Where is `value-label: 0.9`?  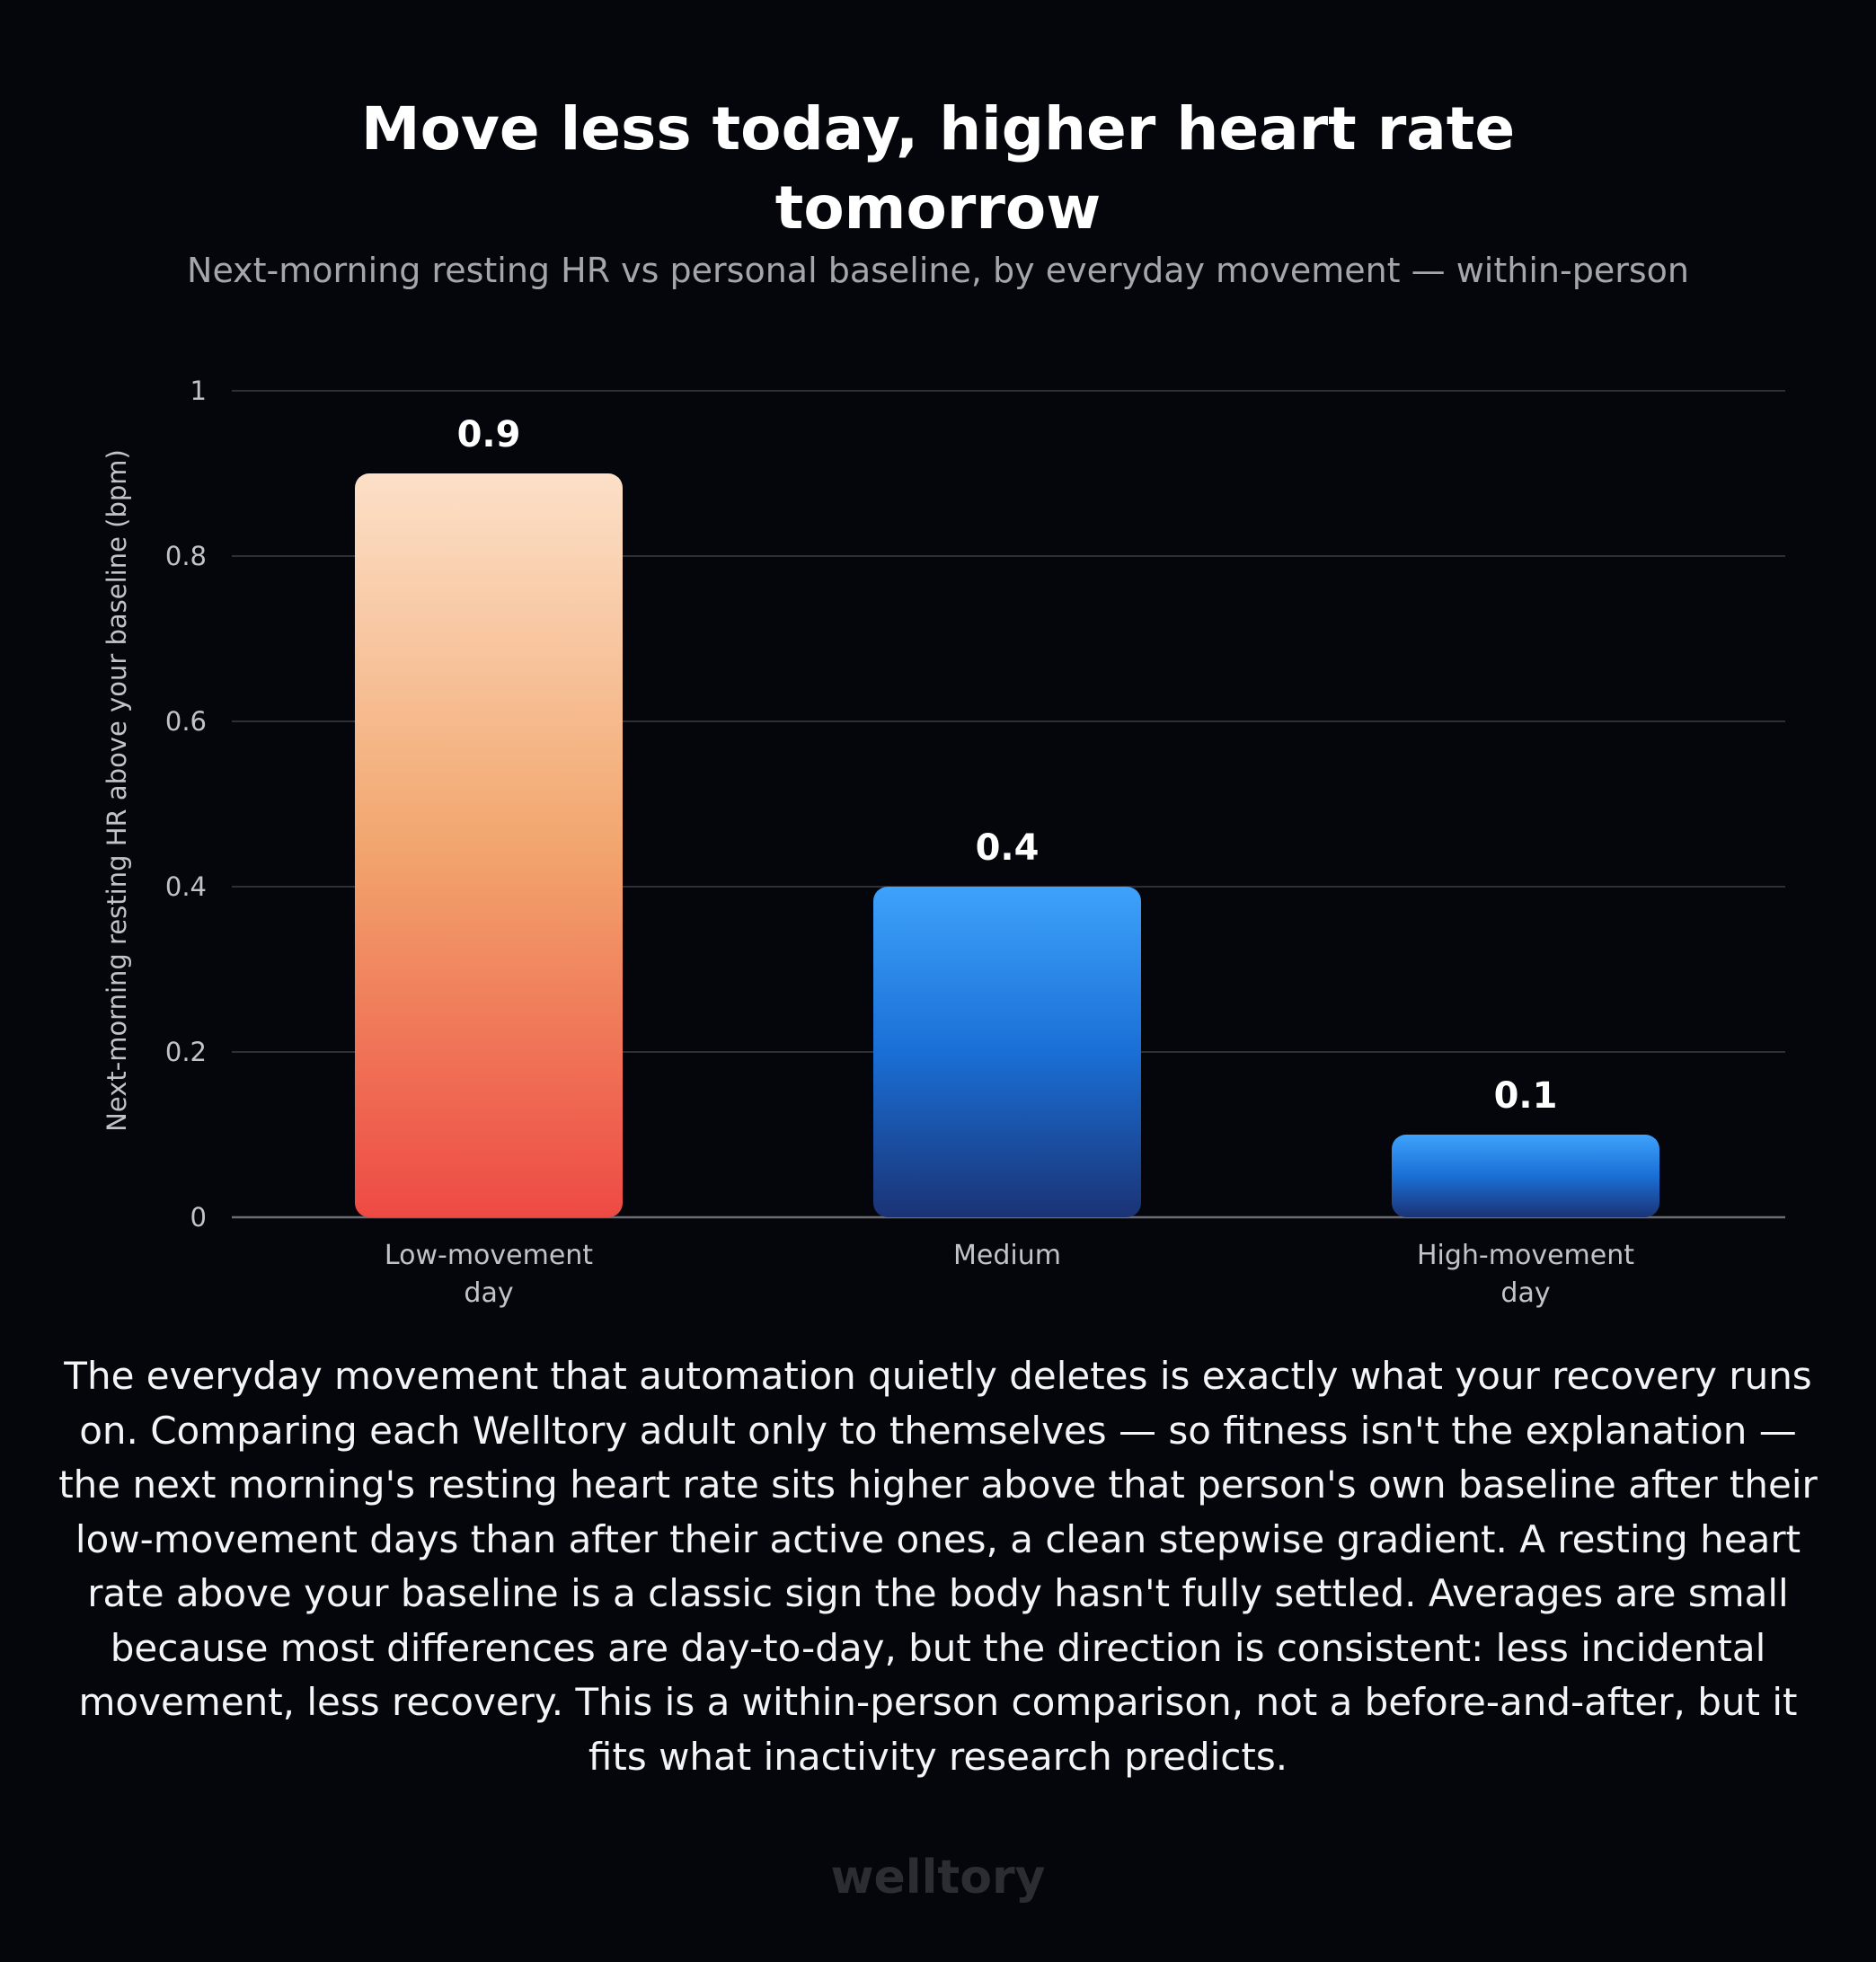 value-label: 0.9 is located at coordinates (489, 434).